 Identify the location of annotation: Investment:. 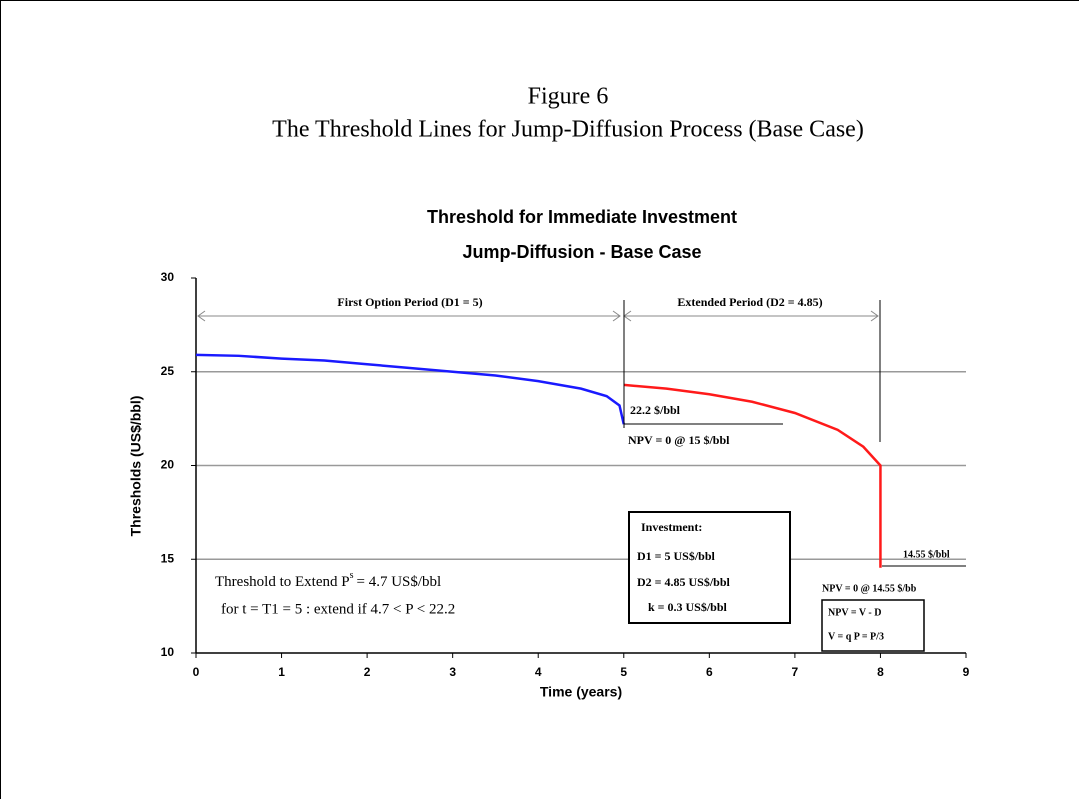
(671, 527).